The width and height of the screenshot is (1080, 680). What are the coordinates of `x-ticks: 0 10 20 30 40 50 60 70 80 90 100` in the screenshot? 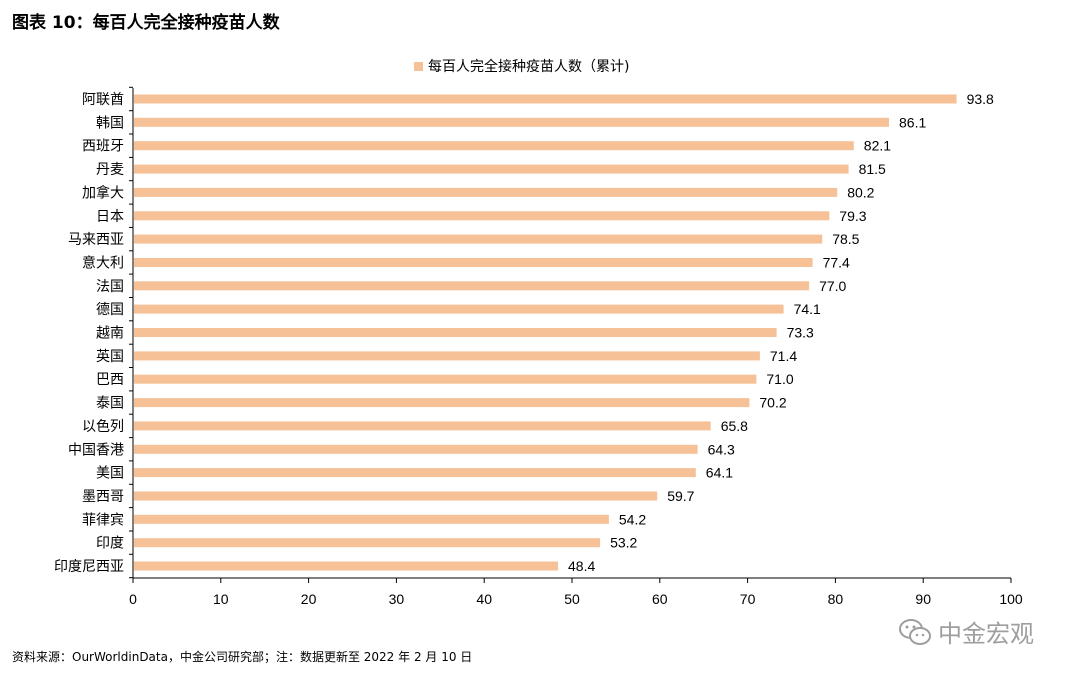 It's located at (576, 592).